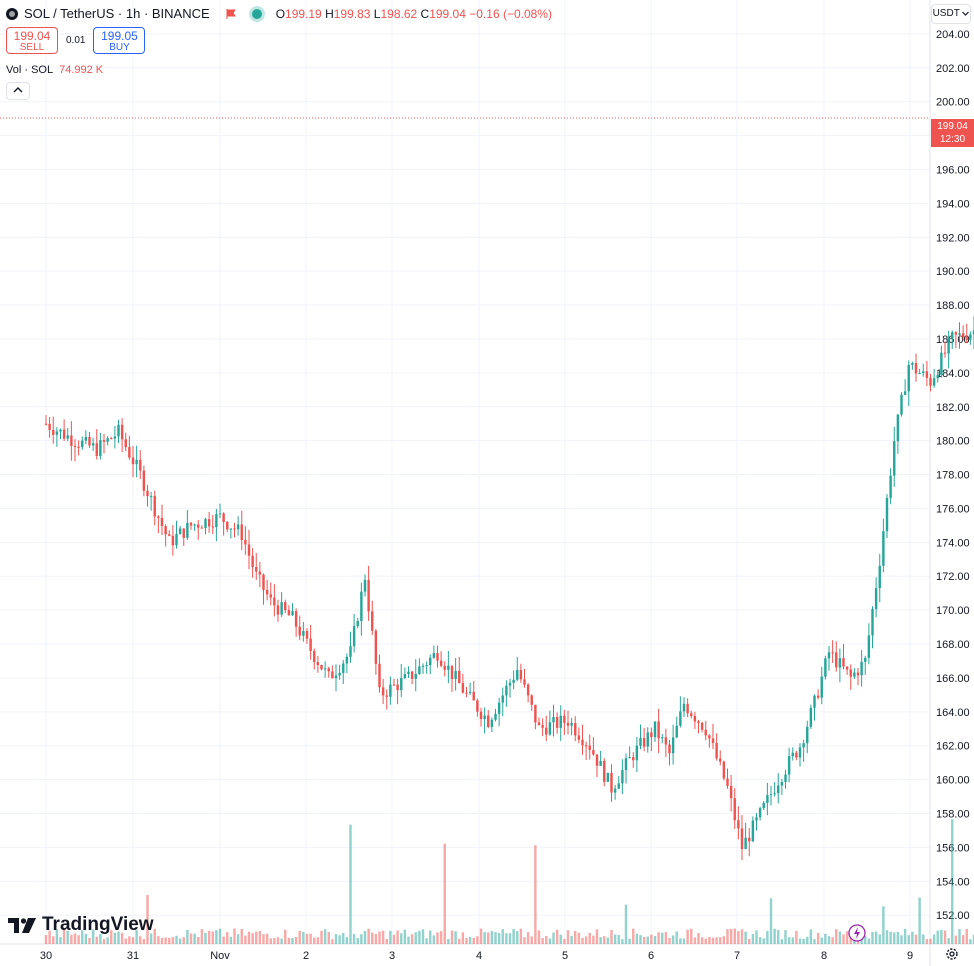 The image size is (974, 966). What do you see at coordinates (953, 476) in the screenshot?
I see `y-tick-label: 178.00` at bounding box center [953, 476].